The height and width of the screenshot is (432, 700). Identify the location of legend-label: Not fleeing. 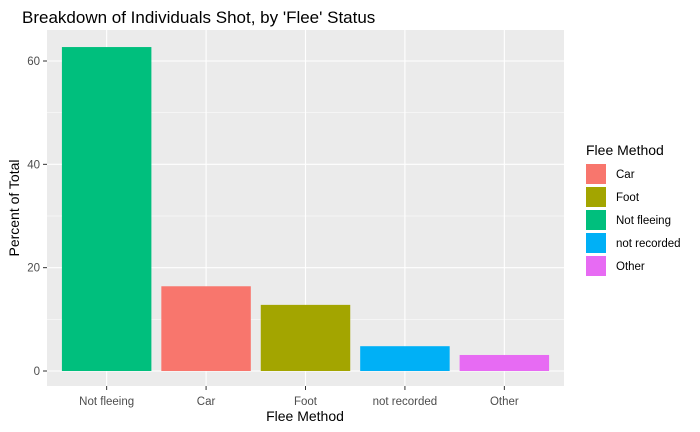
(643, 221).